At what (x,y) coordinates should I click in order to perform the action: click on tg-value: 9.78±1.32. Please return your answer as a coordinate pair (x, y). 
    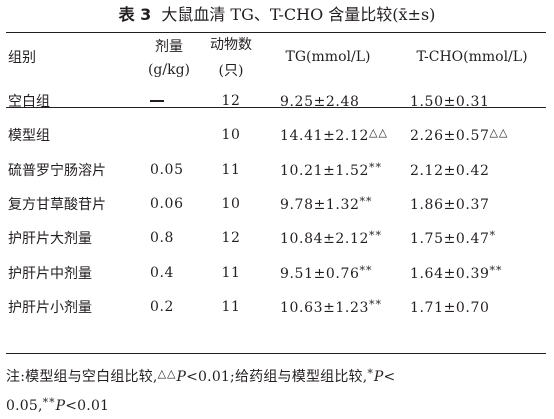
    Looking at the image, I should click on (319, 205).